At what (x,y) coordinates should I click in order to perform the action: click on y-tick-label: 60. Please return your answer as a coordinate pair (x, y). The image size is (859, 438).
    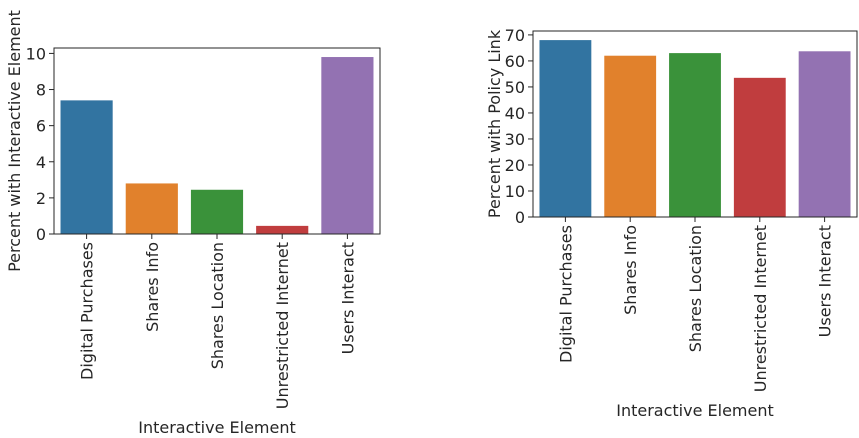
    Looking at the image, I should click on (515, 61).